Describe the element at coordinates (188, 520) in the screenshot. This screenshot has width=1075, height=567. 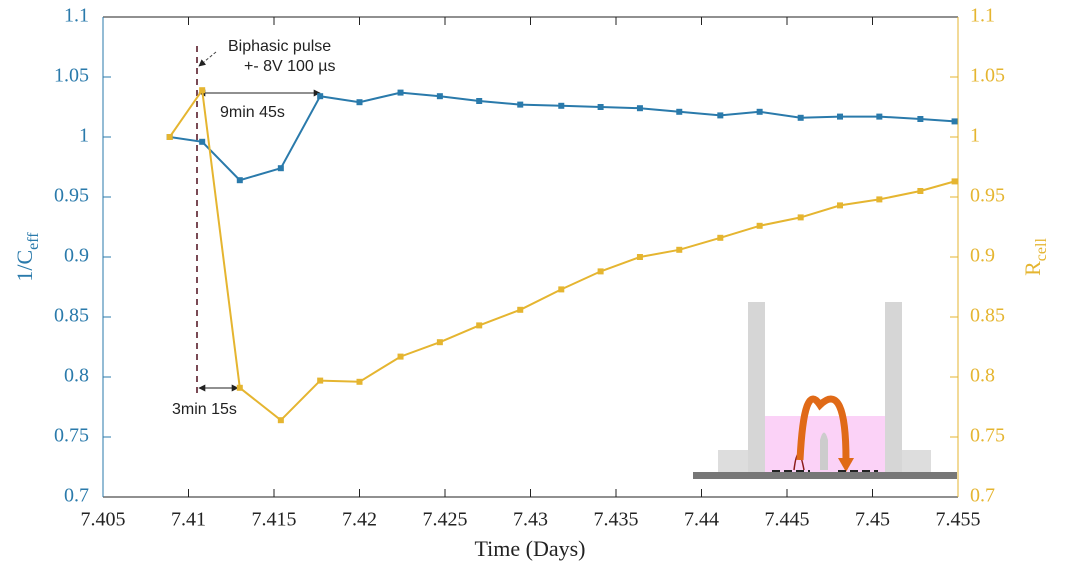
I see `x-tick-label: 7.41` at that location.